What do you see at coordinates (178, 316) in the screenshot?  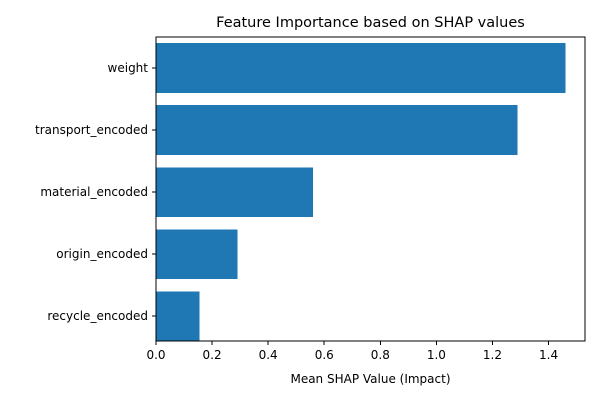 I see `bar-recycle_encoded` at bounding box center [178, 316].